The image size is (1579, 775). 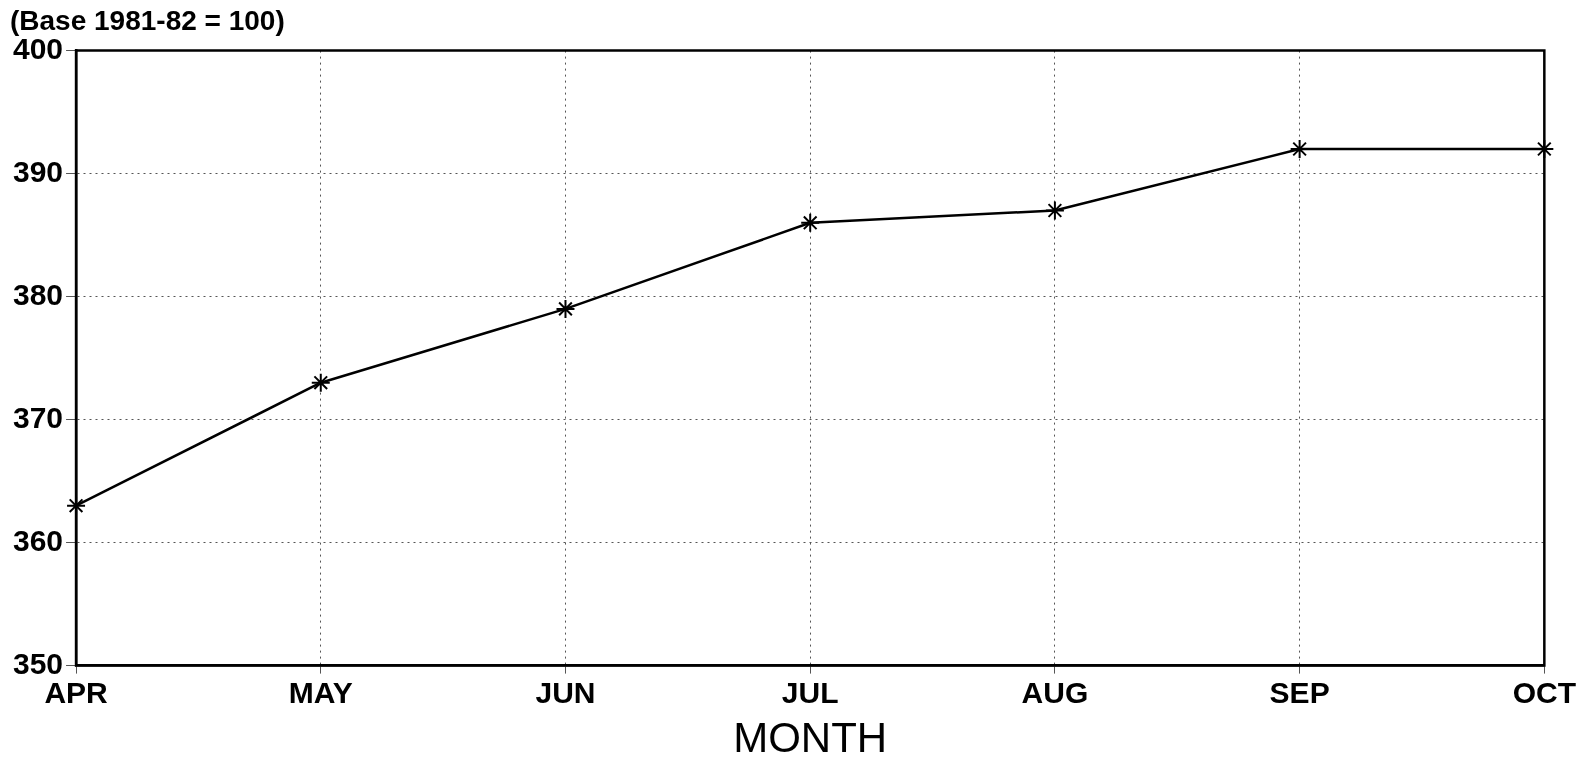 What do you see at coordinates (1299, 692) in the screenshot?
I see `x-tick-label: SEP` at bounding box center [1299, 692].